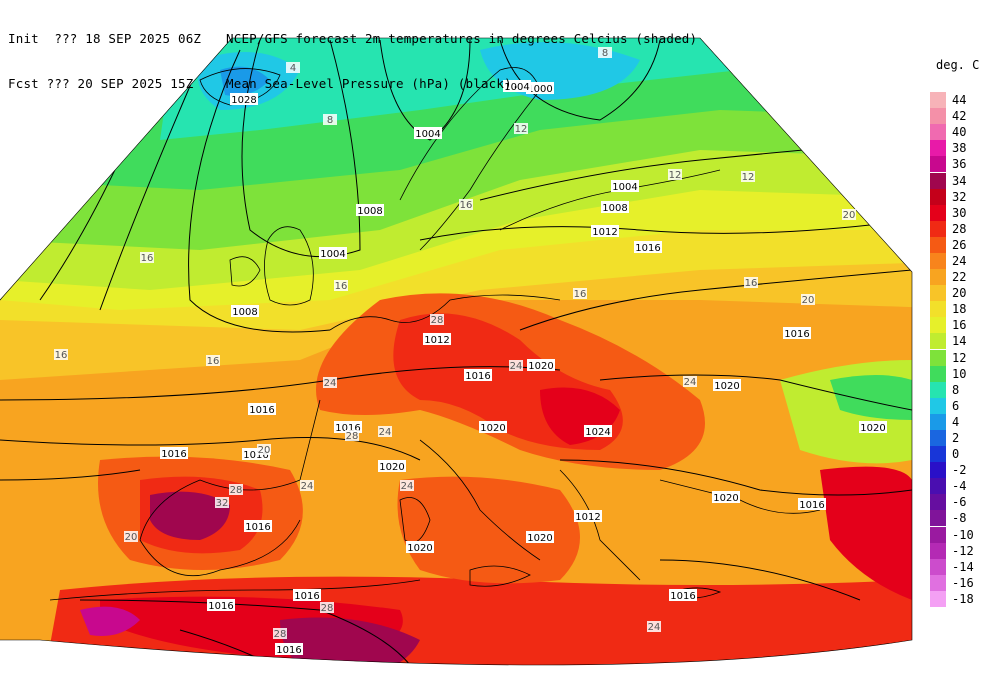 The image size is (1000, 680). I want to click on legend-item: 36, so click(960, 164).